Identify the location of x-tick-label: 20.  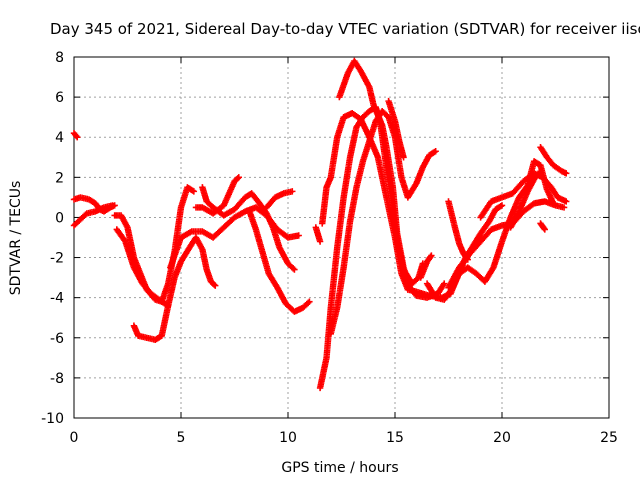
(502, 438).